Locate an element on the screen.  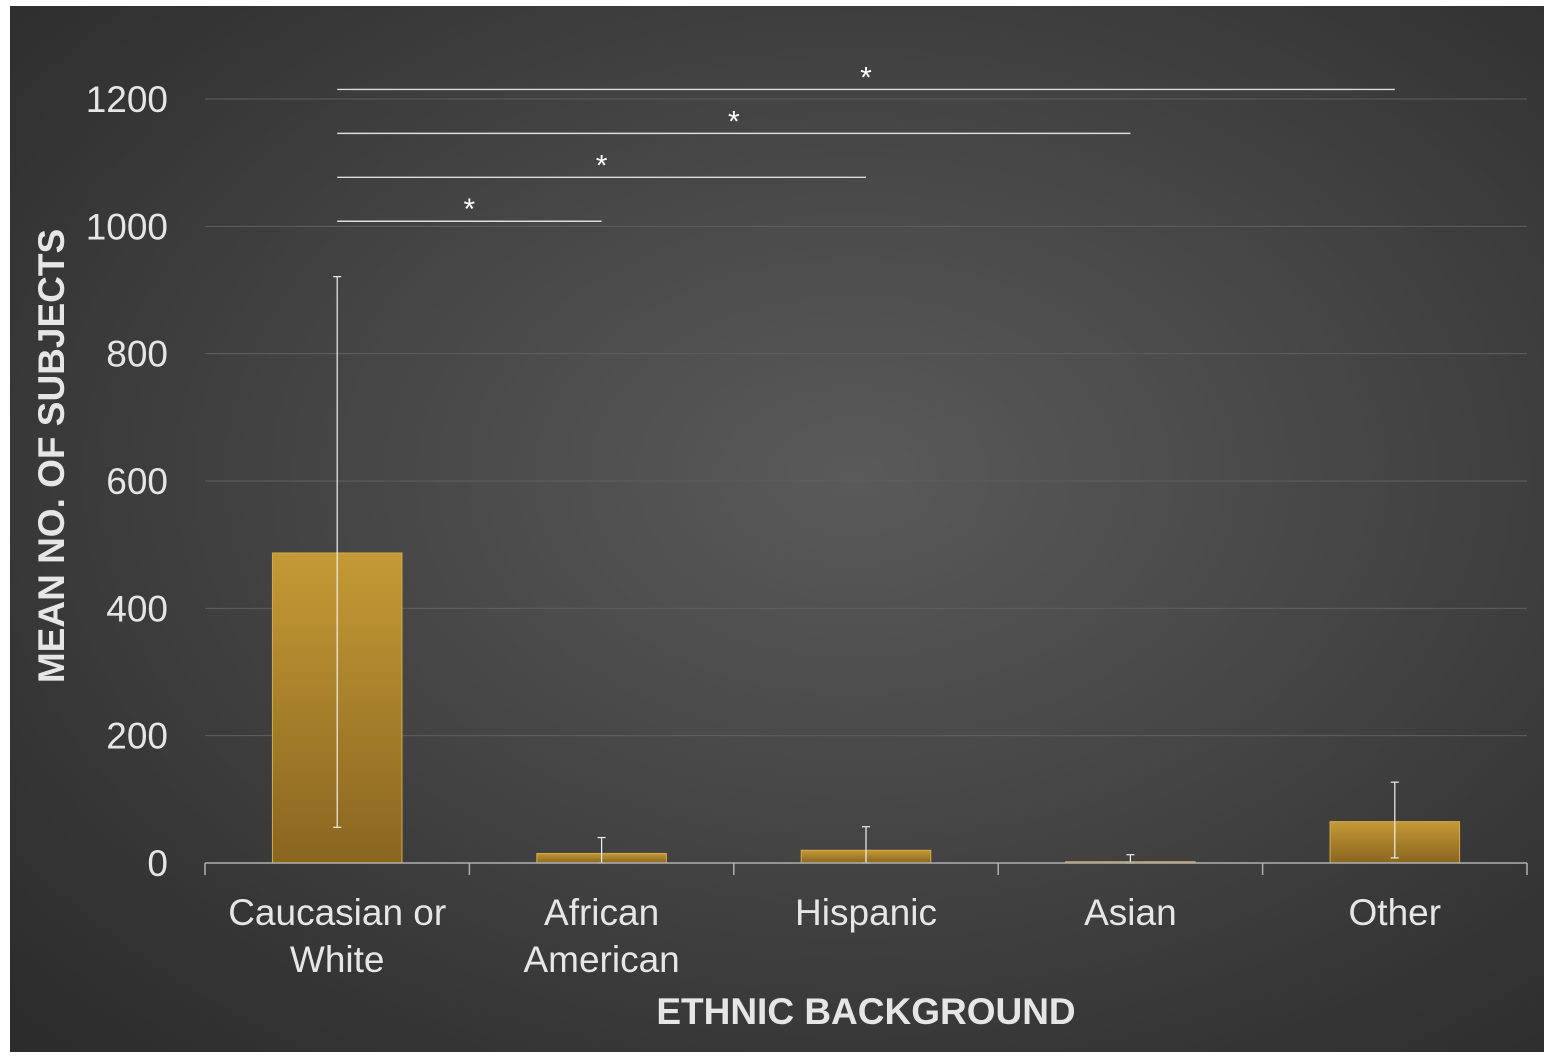
y-tick-label-0: 0 is located at coordinates (157, 863).